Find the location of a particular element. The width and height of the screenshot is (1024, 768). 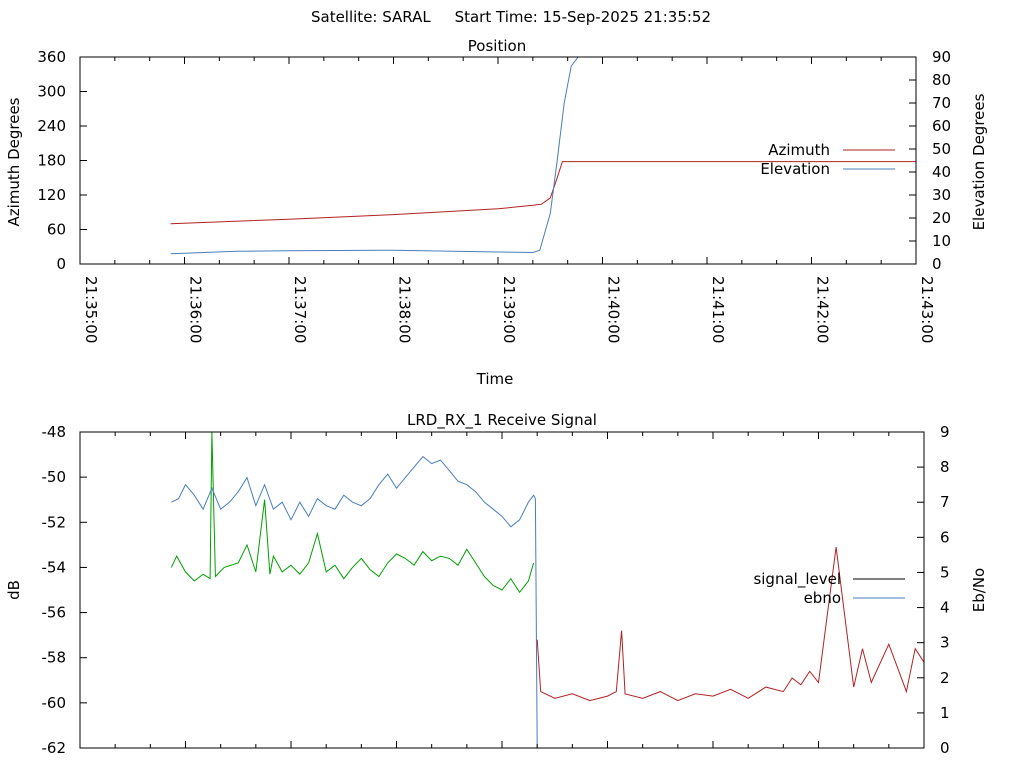

y-tick-label: -52 is located at coordinates (54, 522).